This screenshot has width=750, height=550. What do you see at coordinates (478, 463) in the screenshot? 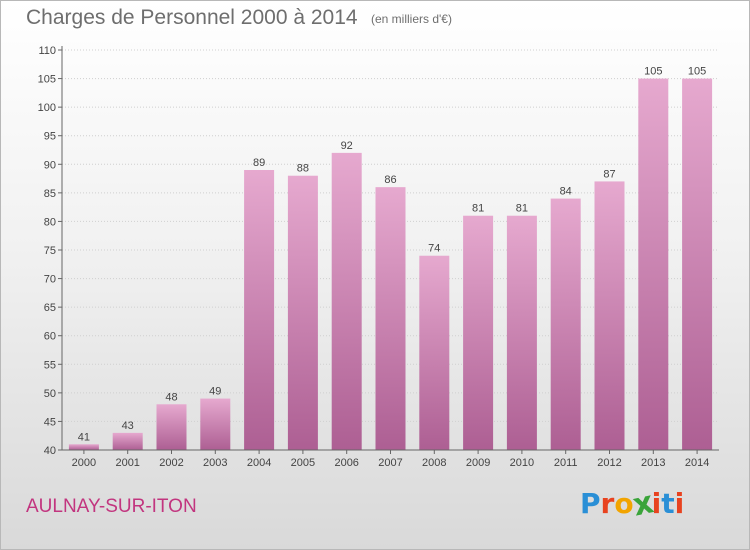
I see `x-tick-label: 2009` at bounding box center [478, 463].